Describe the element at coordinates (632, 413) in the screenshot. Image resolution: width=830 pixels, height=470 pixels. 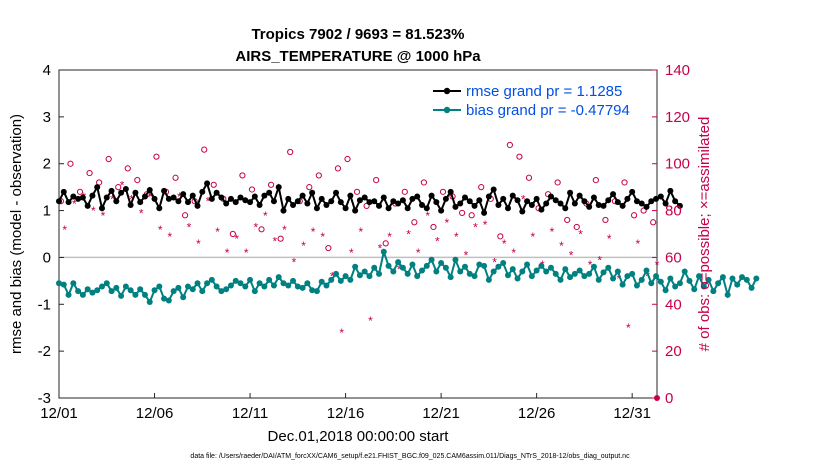
I see `x-tick-label: 12/31` at that location.